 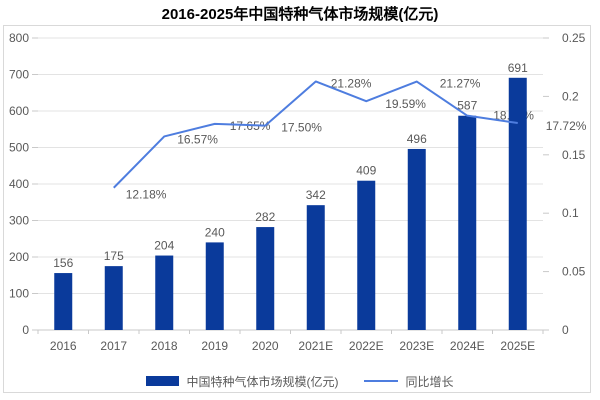 What do you see at coordinates (19, 221) in the screenshot?
I see `left-axis-tick-label: 300` at bounding box center [19, 221].